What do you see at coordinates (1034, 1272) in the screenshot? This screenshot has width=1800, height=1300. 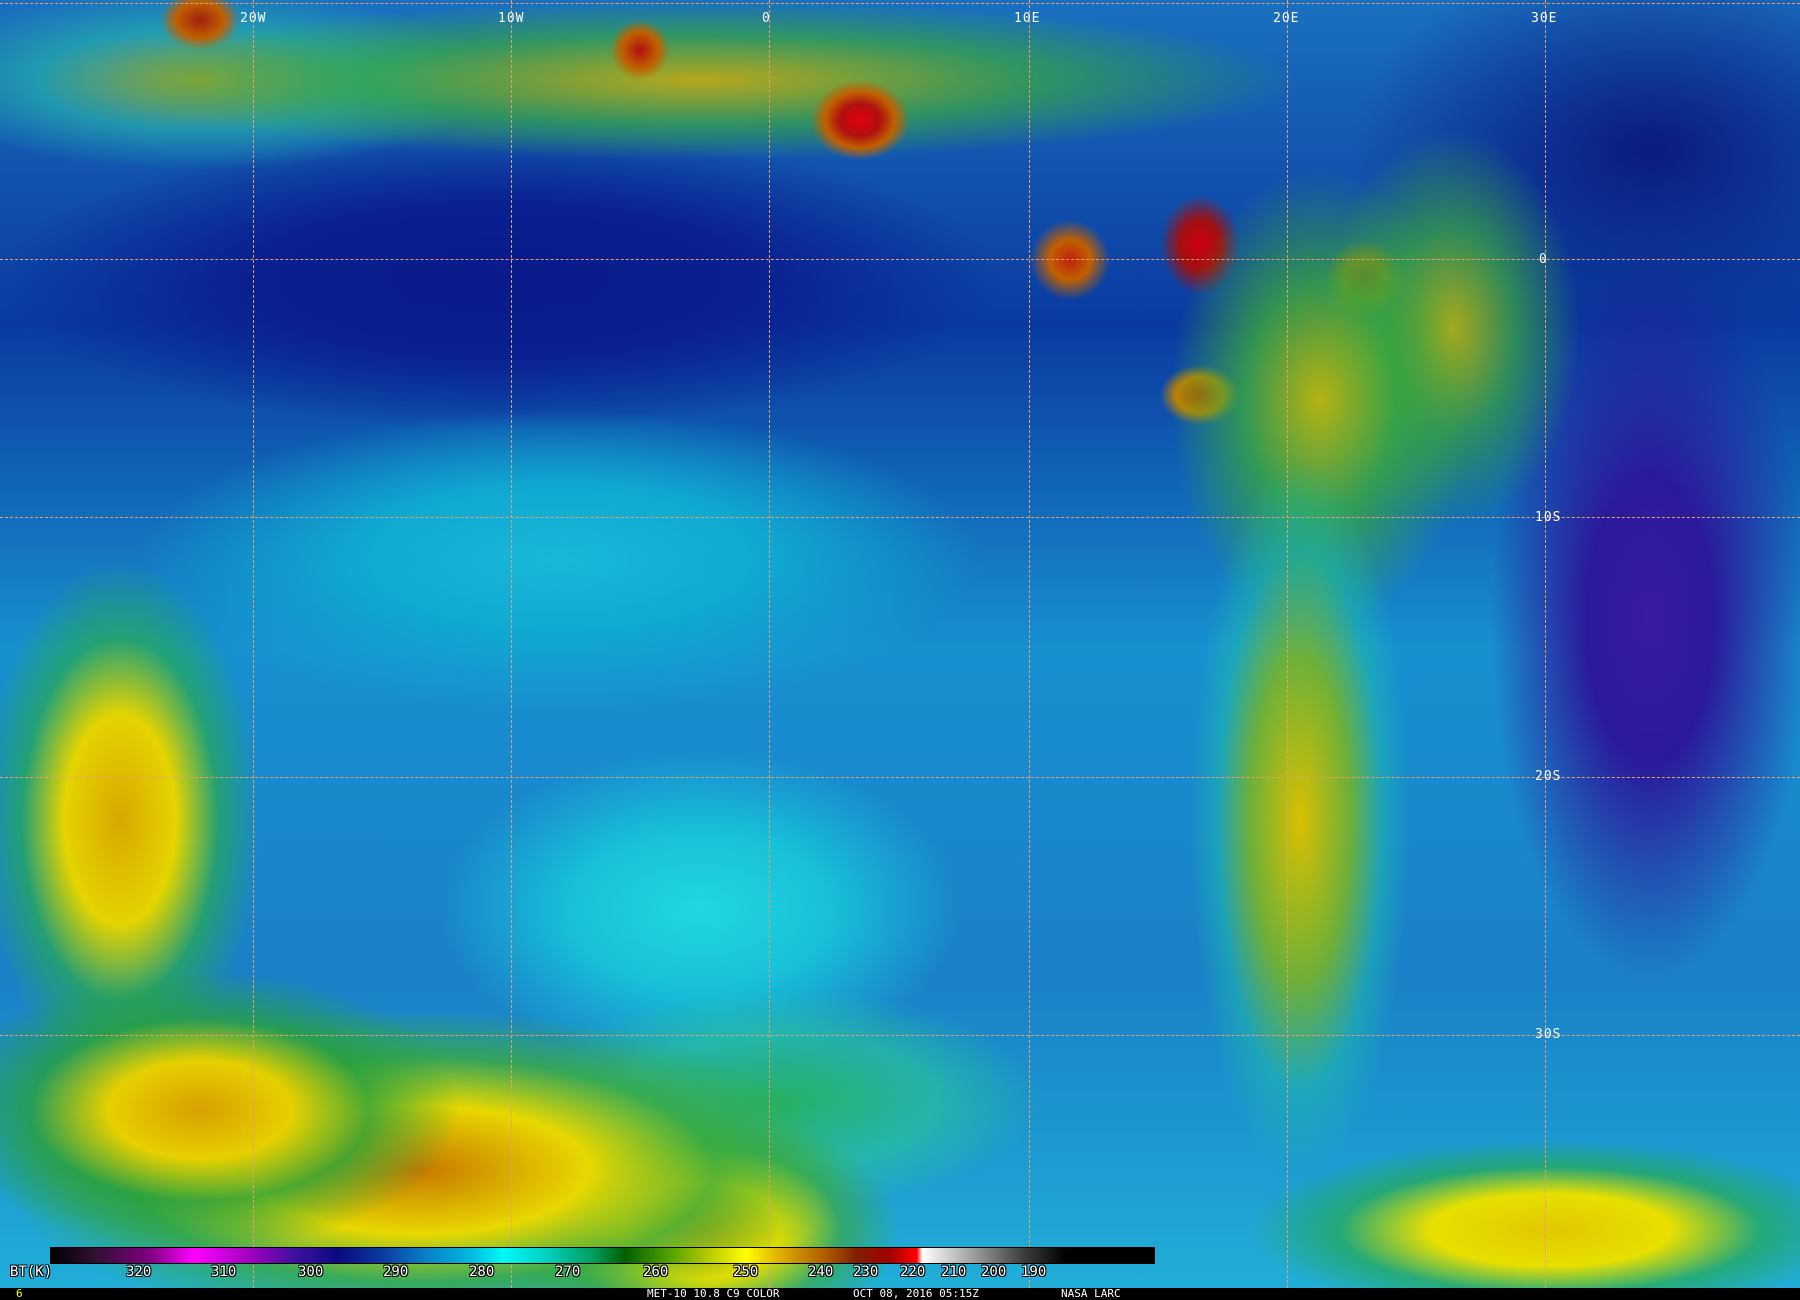 I see `colorbar-tick-label: 190` at bounding box center [1034, 1272].